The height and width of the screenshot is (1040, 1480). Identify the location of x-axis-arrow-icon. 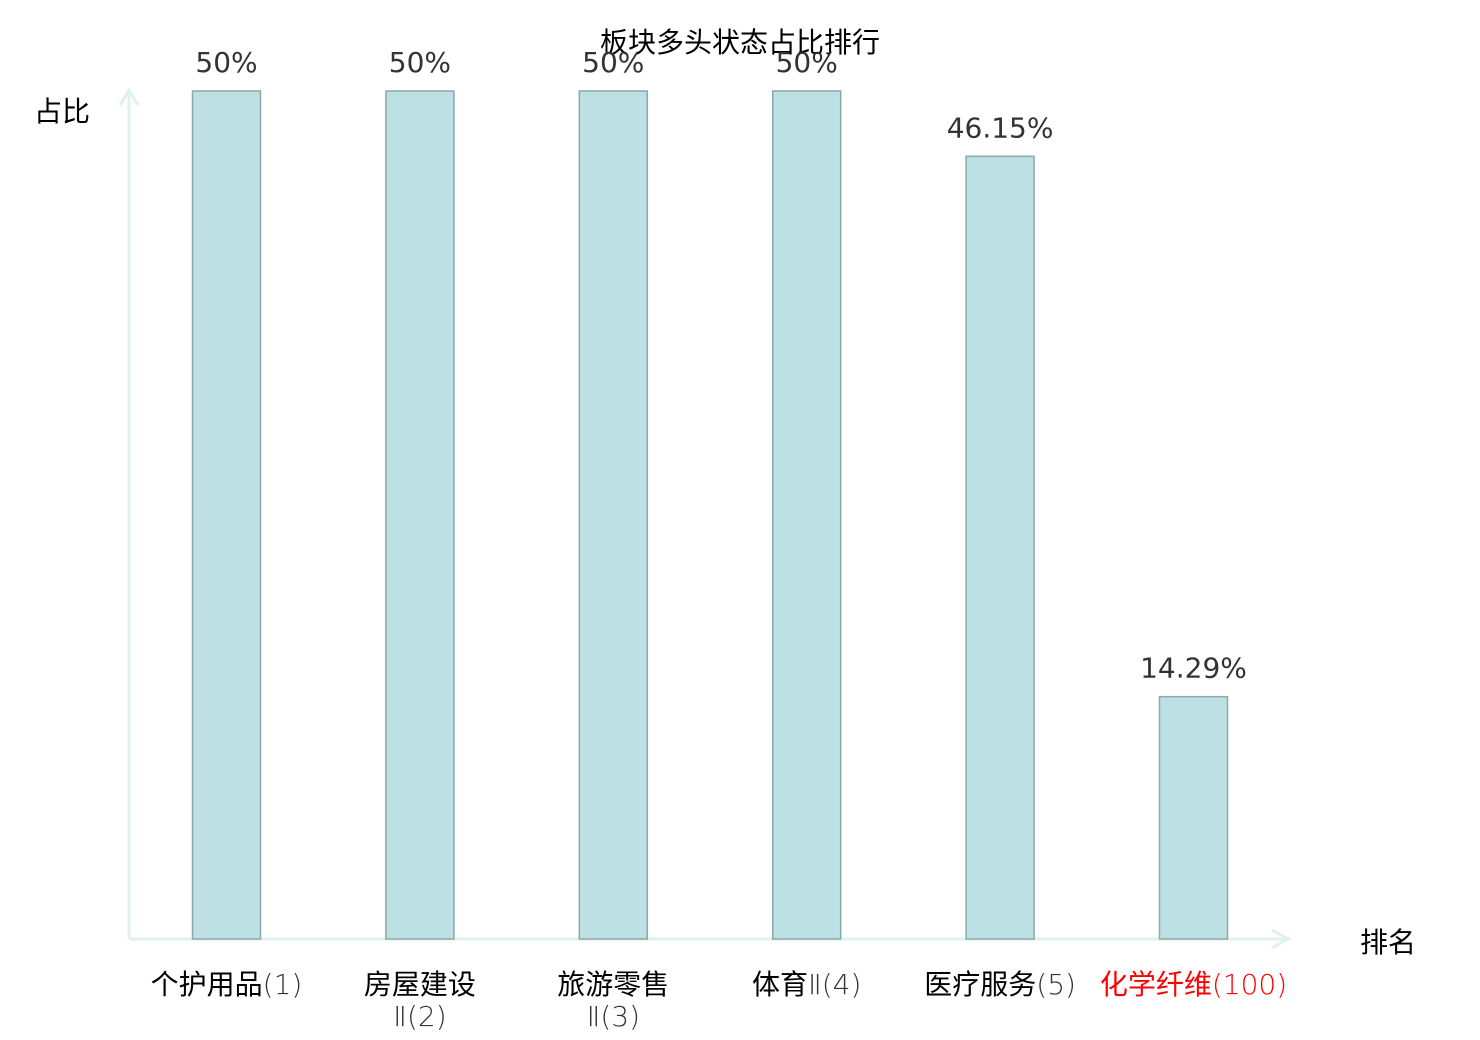
(1281, 939).